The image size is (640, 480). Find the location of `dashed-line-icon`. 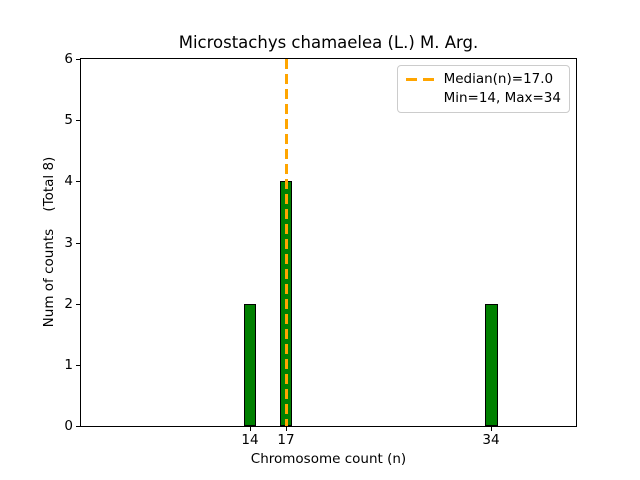

dashed-line-icon is located at coordinates (419, 79).